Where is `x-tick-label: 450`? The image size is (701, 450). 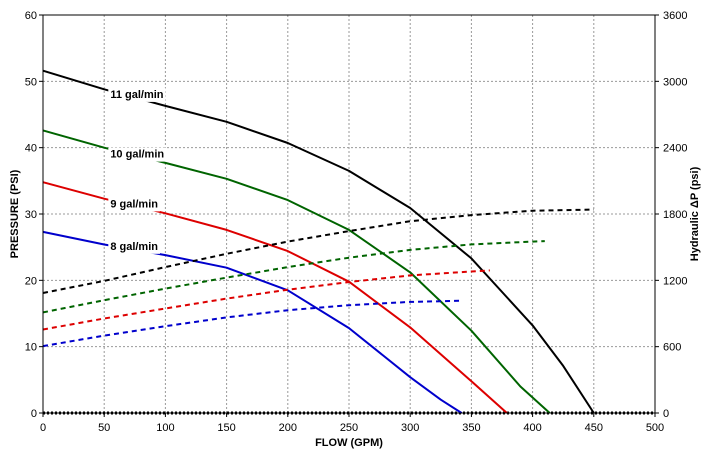
x-tick-label: 450 is located at coordinates (594, 428).